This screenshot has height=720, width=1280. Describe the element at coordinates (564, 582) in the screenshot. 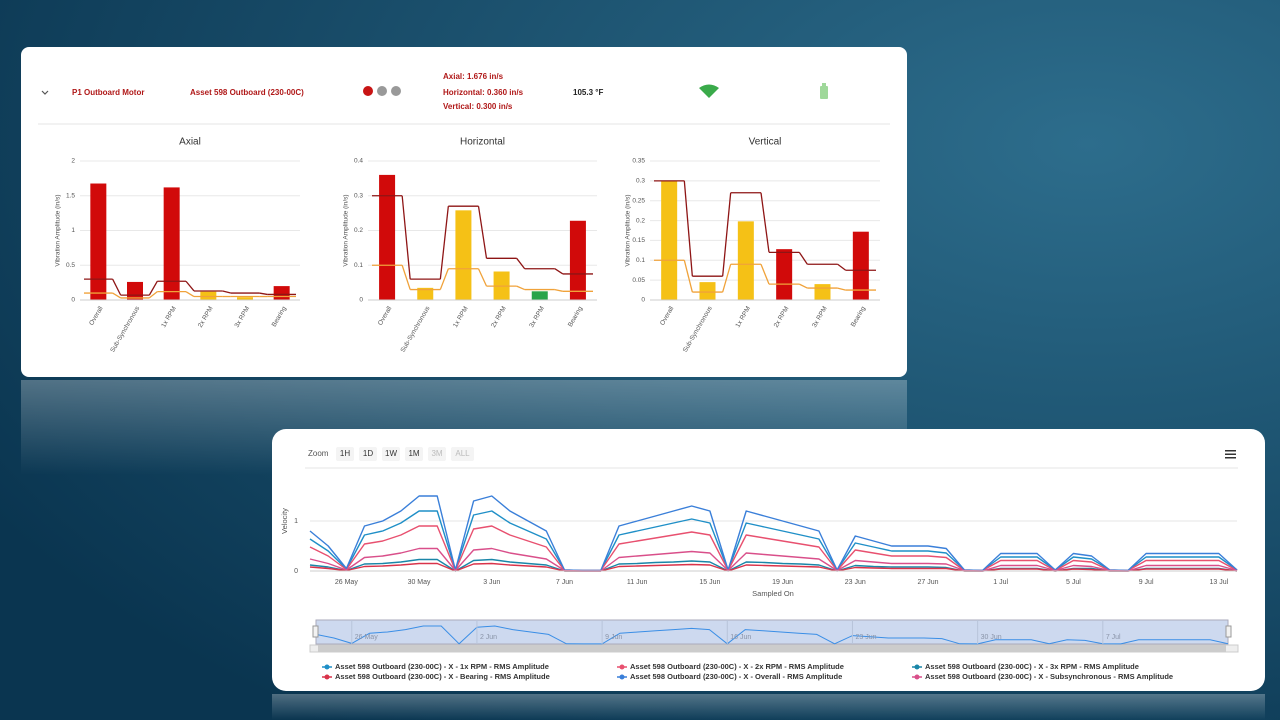

I see `x-tick-label: 7 Jun` at that location.